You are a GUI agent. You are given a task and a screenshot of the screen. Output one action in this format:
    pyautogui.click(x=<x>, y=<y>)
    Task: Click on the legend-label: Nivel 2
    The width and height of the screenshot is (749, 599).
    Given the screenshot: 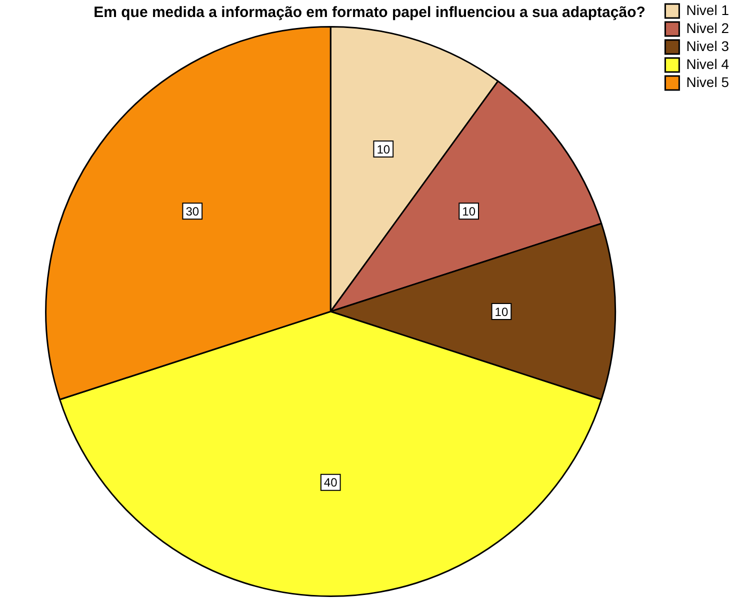 What is the action you would take?
    pyautogui.click(x=708, y=28)
    